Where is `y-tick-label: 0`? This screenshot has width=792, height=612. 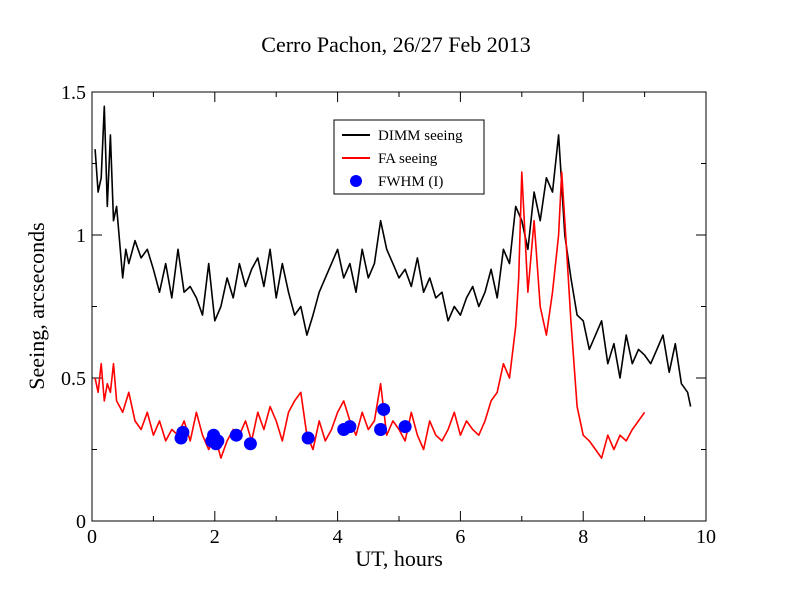
y-tick-label: 0 is located at coordinates (81, 522).